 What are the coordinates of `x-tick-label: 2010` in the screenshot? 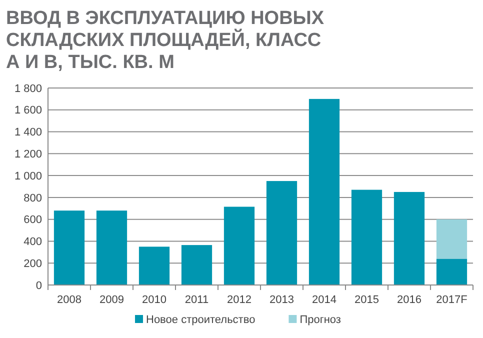 It's located at (154, 300).